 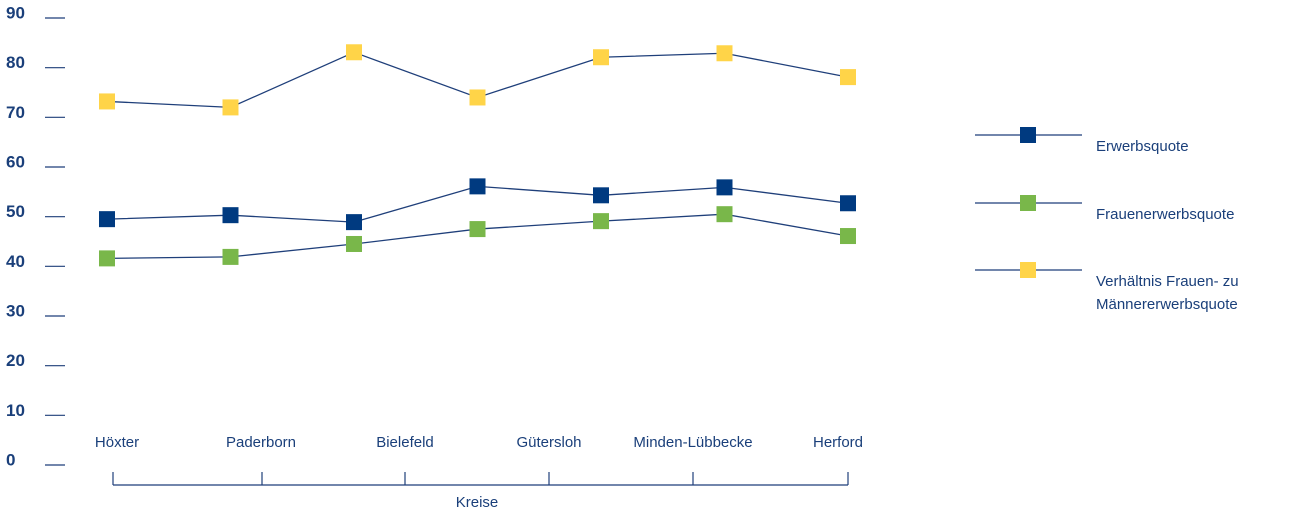 What do you see at coordinates (261, 442) in the screenshot?
I see `x-tick-label: Paderborn` at bounding box center [261, 442].